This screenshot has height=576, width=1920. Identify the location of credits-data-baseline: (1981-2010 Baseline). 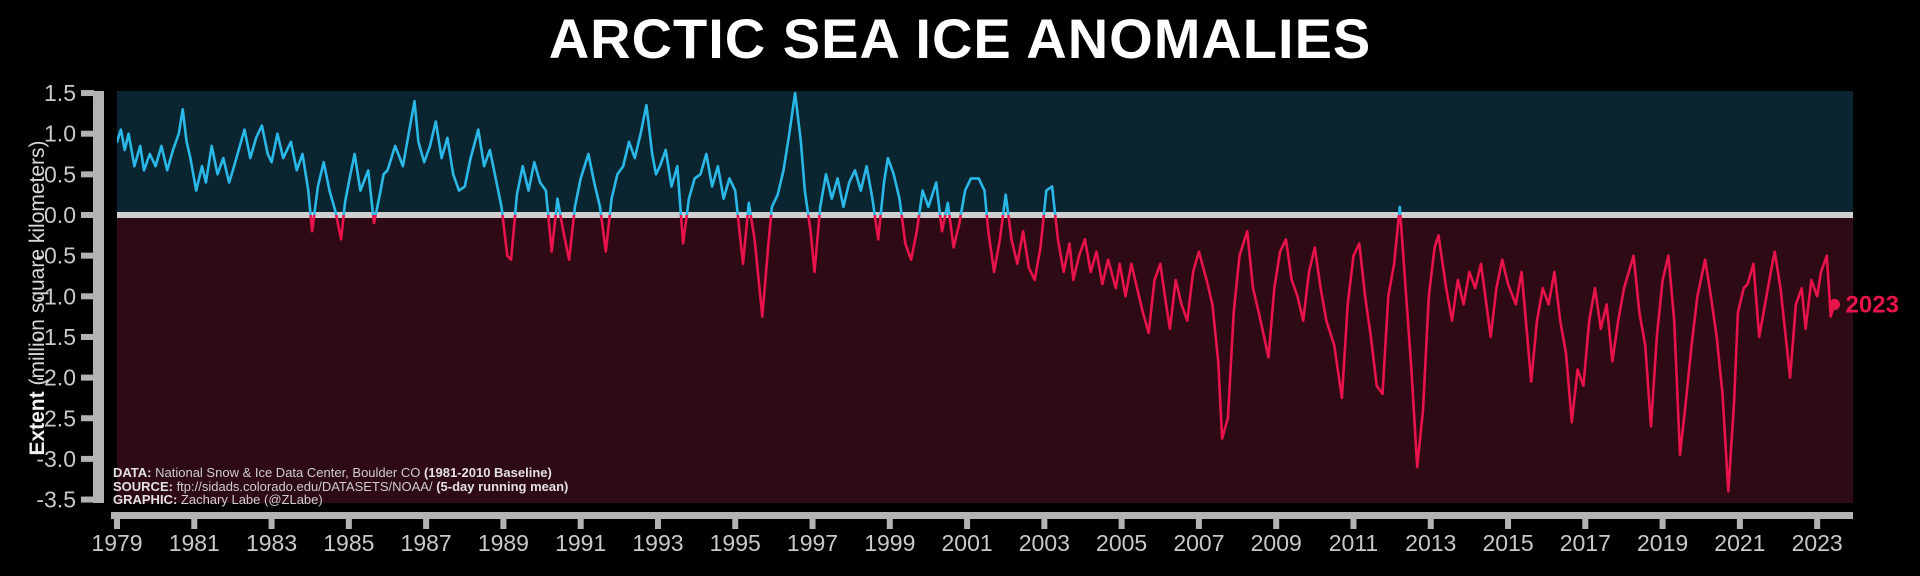
(487, 472).